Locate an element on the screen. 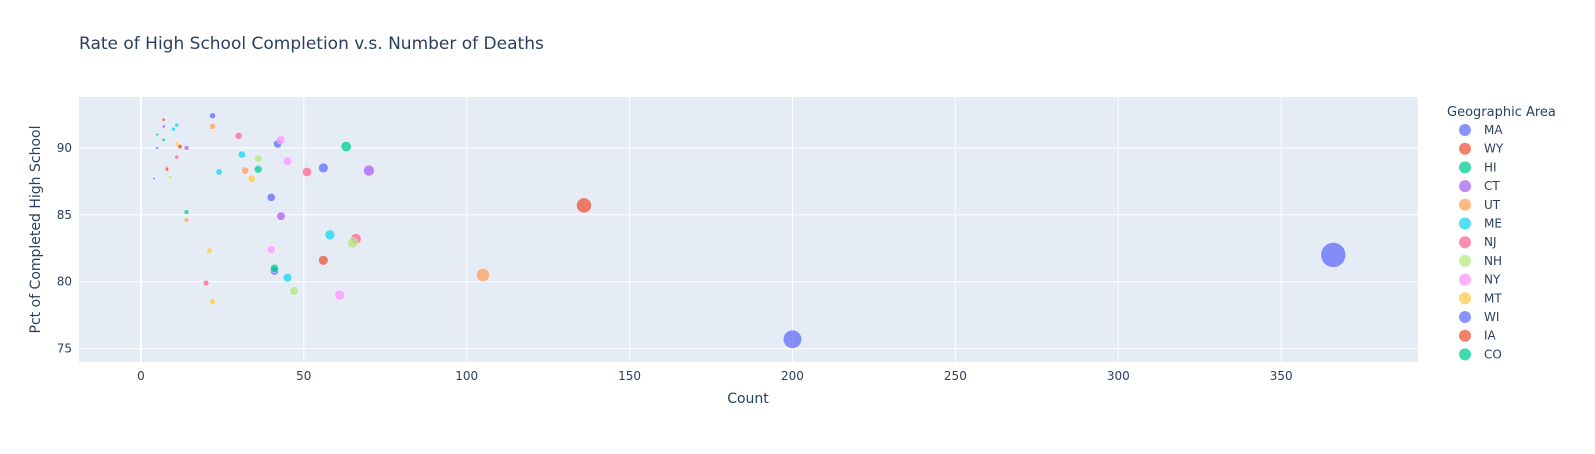 The width and height of the screenshot is (1595, 454). legend-item-ny: NY is located at coordinates (1480, 280).